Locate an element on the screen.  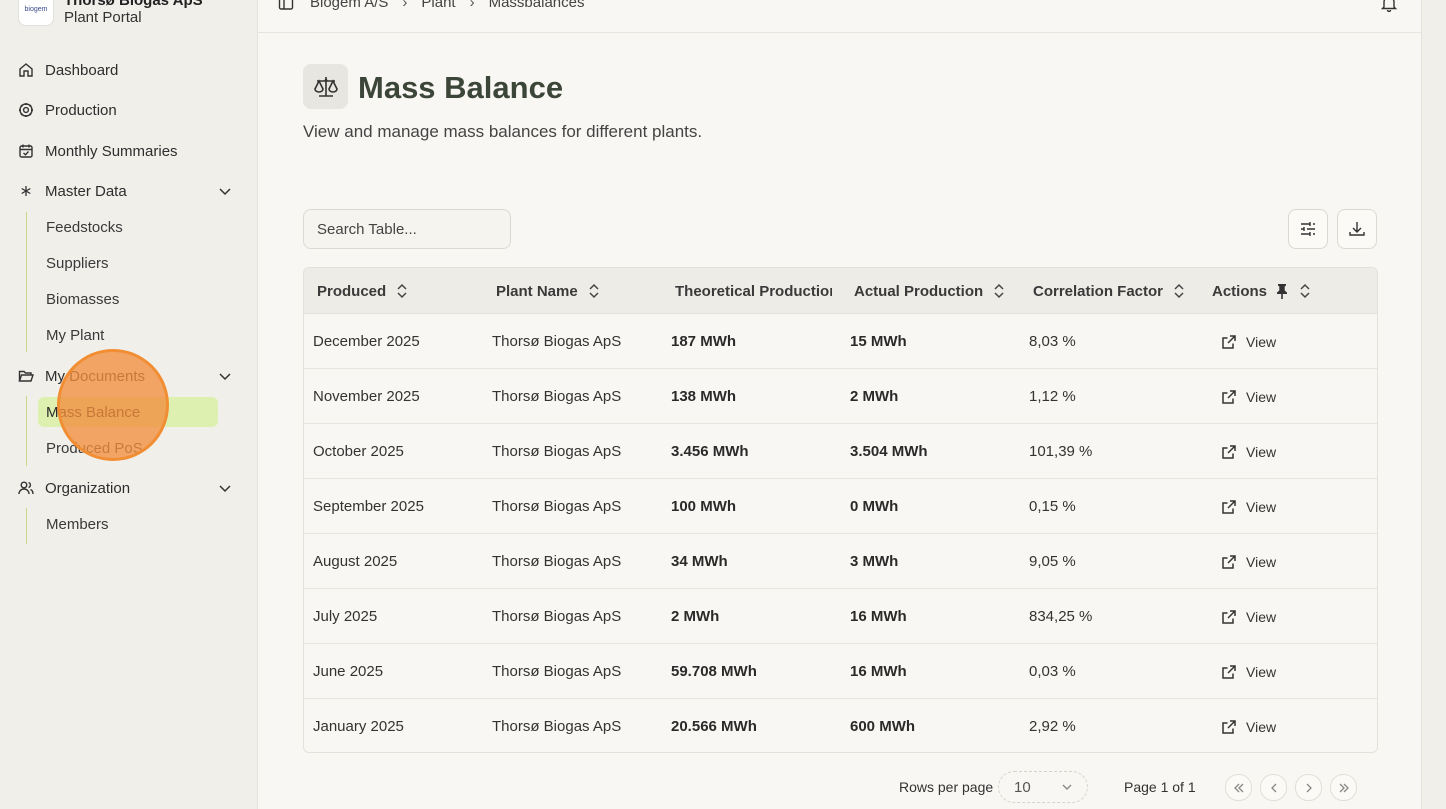
cell-actual-production: 3.504 MWh is located at coordinates (889, 451).